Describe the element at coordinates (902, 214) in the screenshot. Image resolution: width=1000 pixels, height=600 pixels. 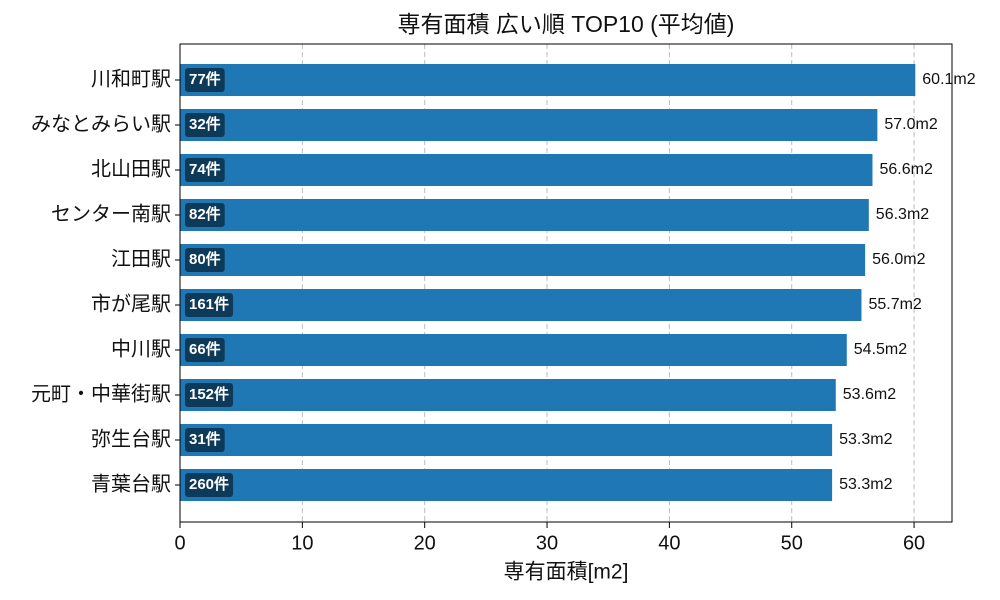
I see `value-label: 56.3m2` at that location.